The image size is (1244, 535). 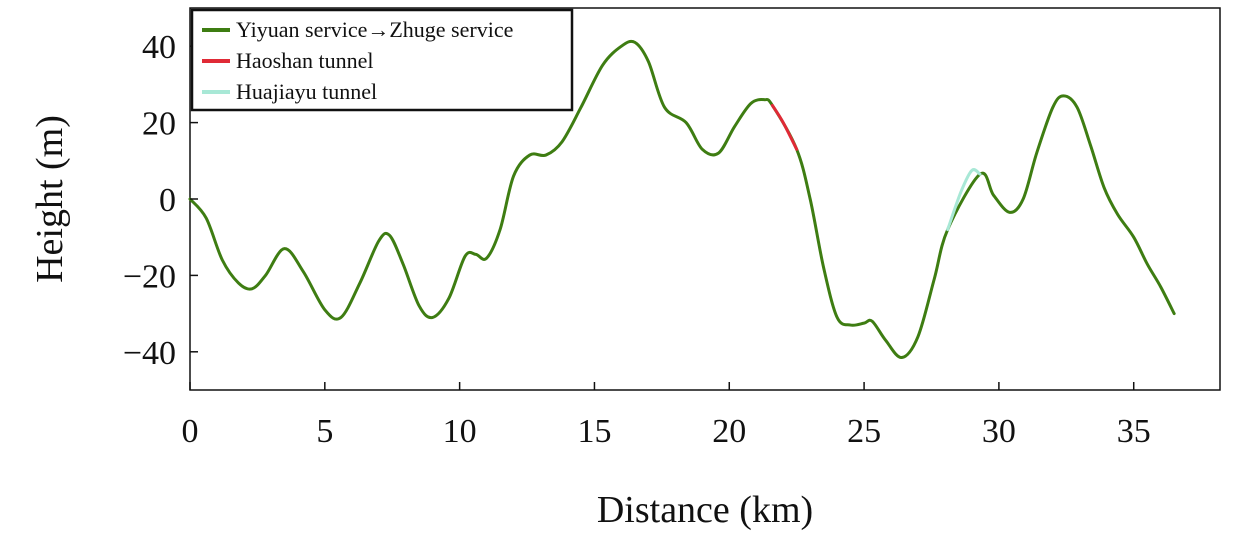 I want to click on x-tick-label: 10, so click(x=460, y=431).